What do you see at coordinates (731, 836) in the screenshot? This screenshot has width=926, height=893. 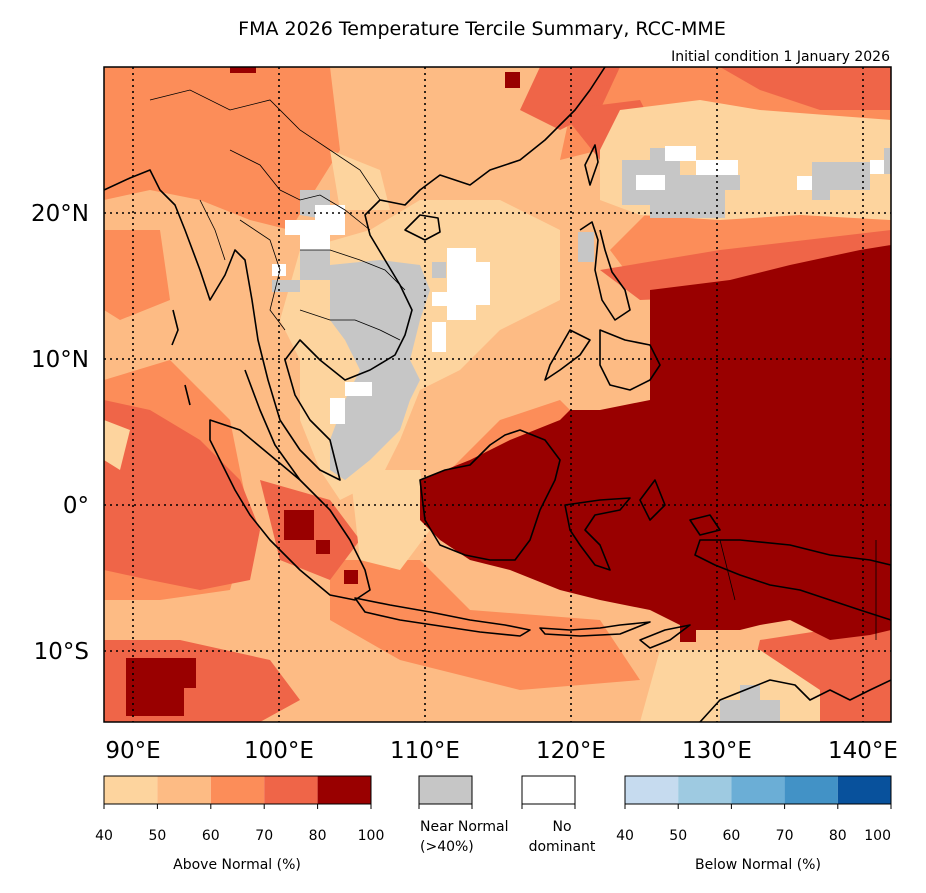 I see `below-tick-60: 60` at bounding box center [731, 836].